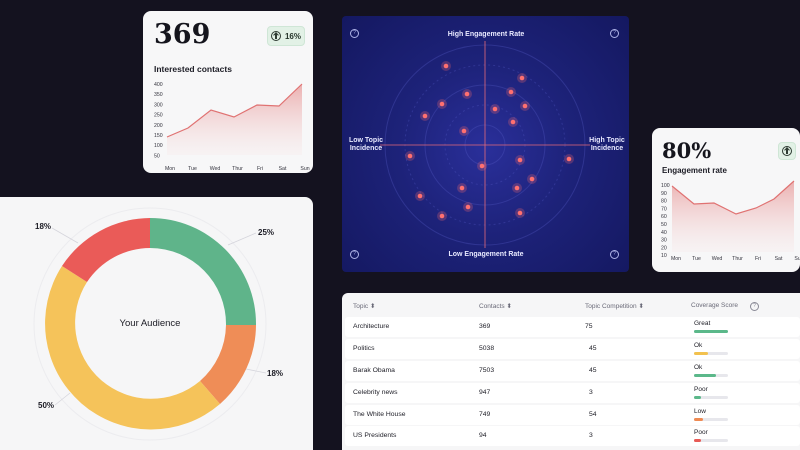 Image resolution: width=800 pixels, height=450 pixels. Describe the element at coordinates (375, 392) in the screenshot. I see `topic-cell: Celebrity news` at that location.